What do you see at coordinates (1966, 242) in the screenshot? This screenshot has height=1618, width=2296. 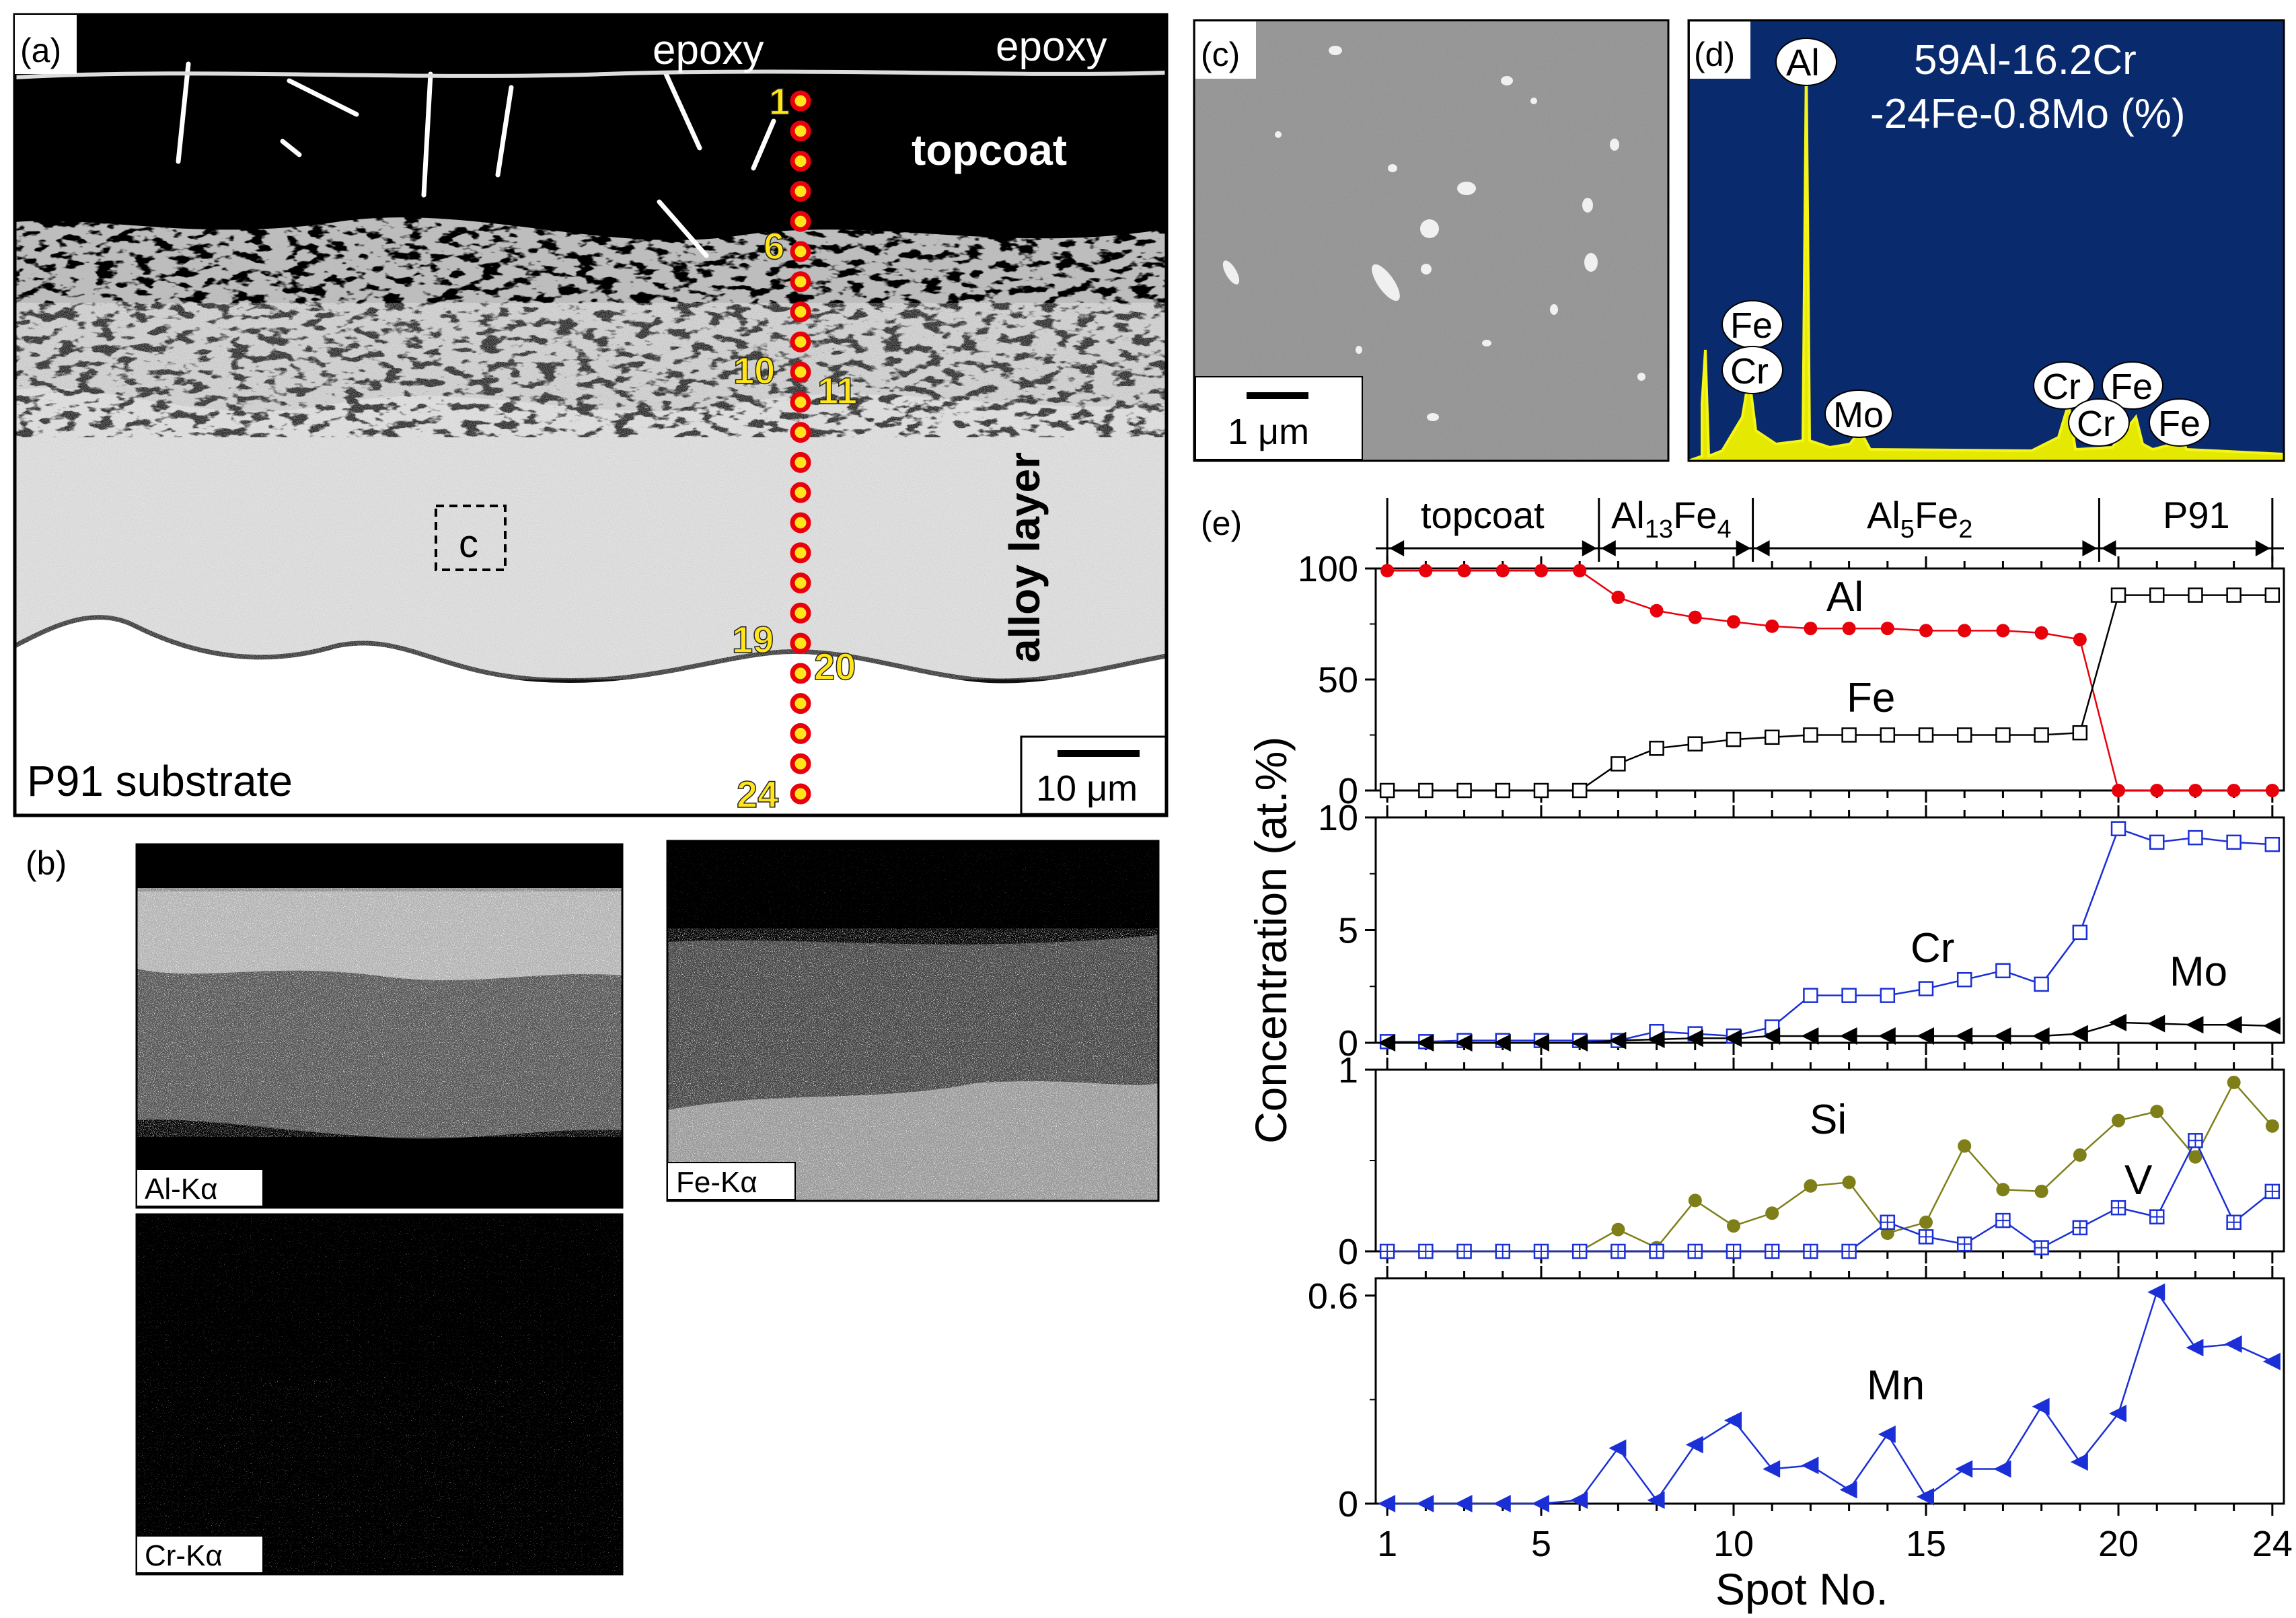 I see `peak-labels: Al Fe Cr Mo Cr Fe Cr Fe` at bounding box center [1966, 242].